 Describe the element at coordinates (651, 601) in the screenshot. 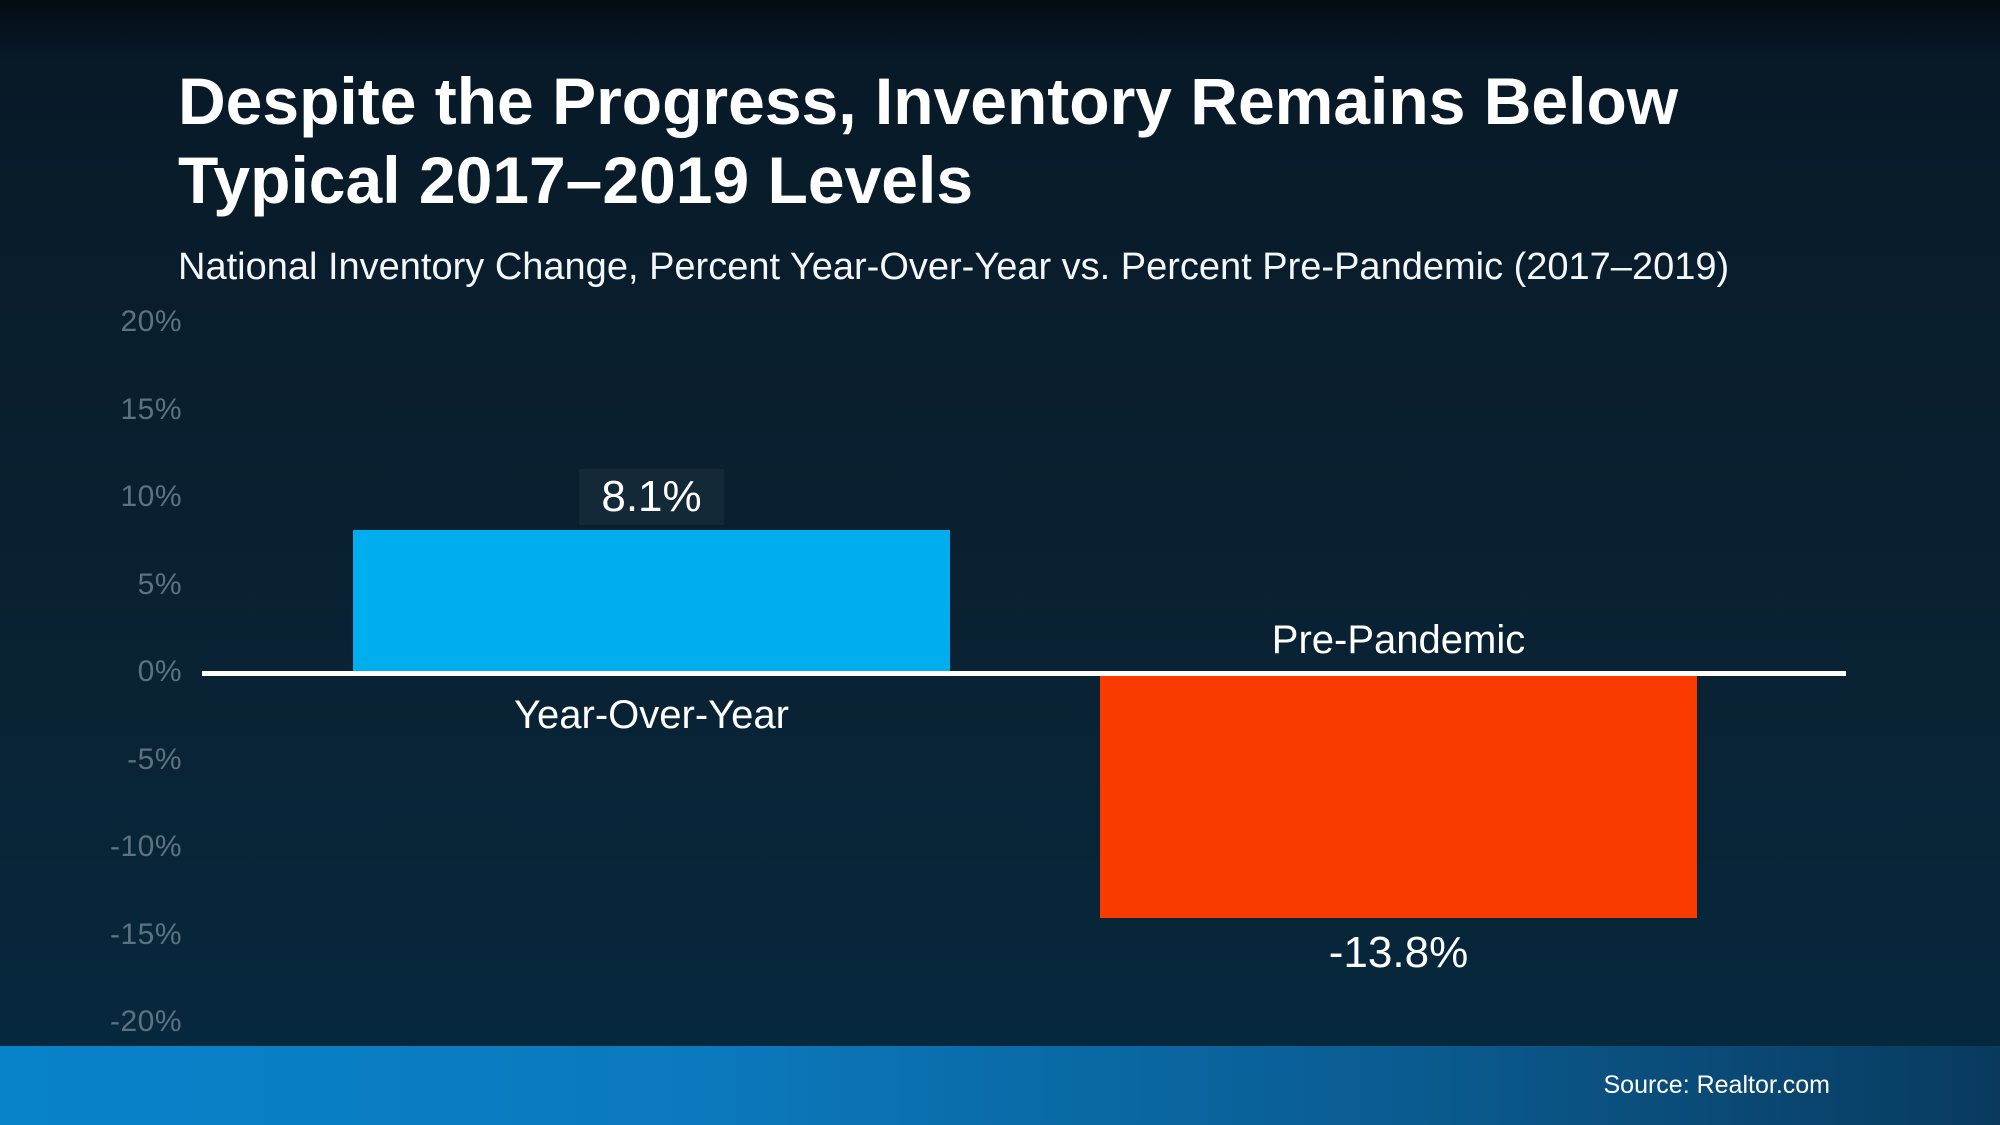

I see `bar-year-over-year` at that location.